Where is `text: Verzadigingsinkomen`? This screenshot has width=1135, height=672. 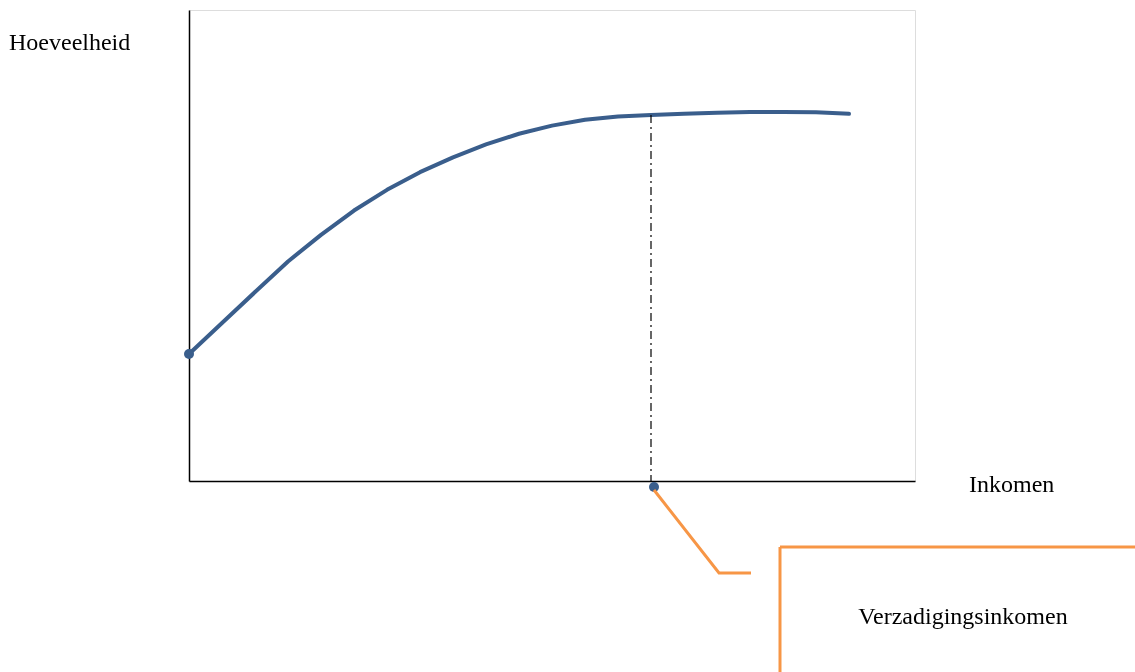
text: Verzadigingsinkomen is located at coordinates (963, 616).